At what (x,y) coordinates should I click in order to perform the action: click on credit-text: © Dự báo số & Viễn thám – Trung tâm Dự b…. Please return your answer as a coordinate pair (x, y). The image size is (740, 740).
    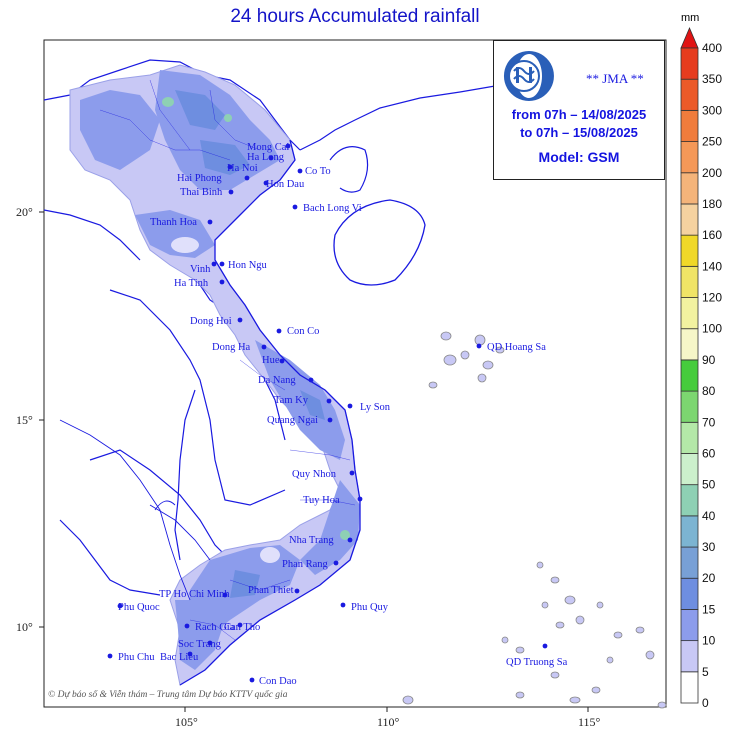
    Looking at the image, I should click on (168, 695).